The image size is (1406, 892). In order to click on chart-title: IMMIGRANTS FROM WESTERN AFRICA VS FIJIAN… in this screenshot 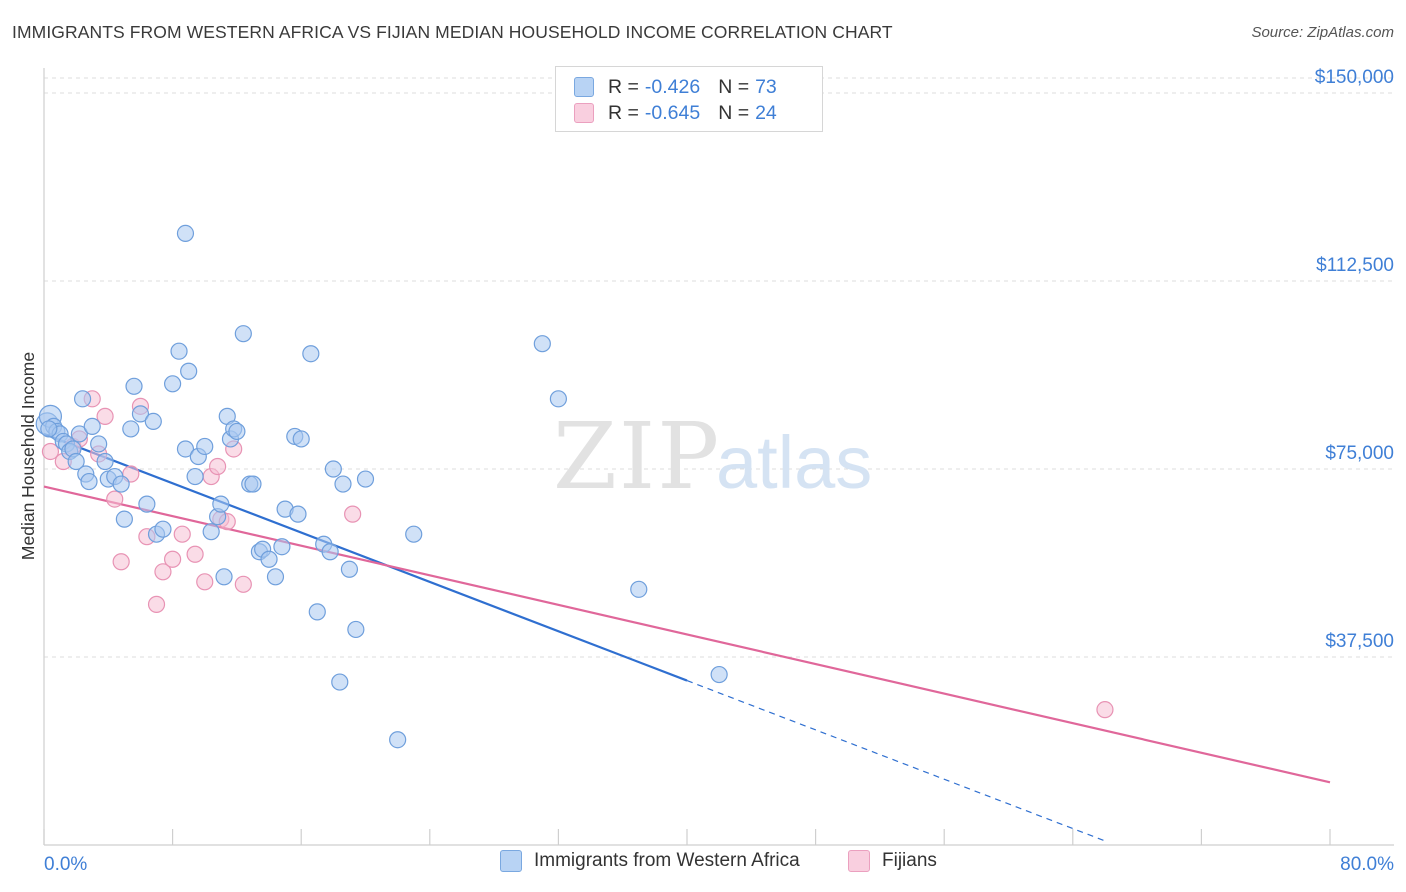, I will do `click(452, 32)`.